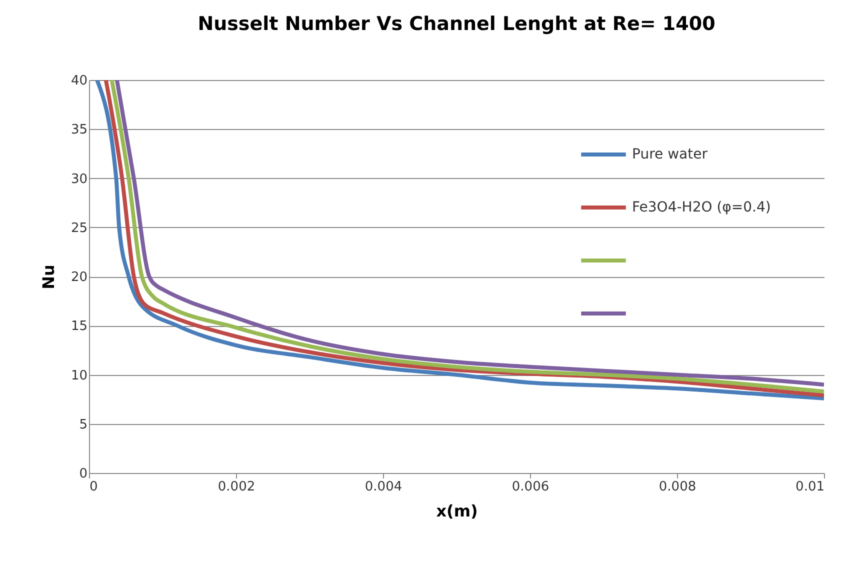  I want to click on y-tick-label: 15, so click(79, 326).